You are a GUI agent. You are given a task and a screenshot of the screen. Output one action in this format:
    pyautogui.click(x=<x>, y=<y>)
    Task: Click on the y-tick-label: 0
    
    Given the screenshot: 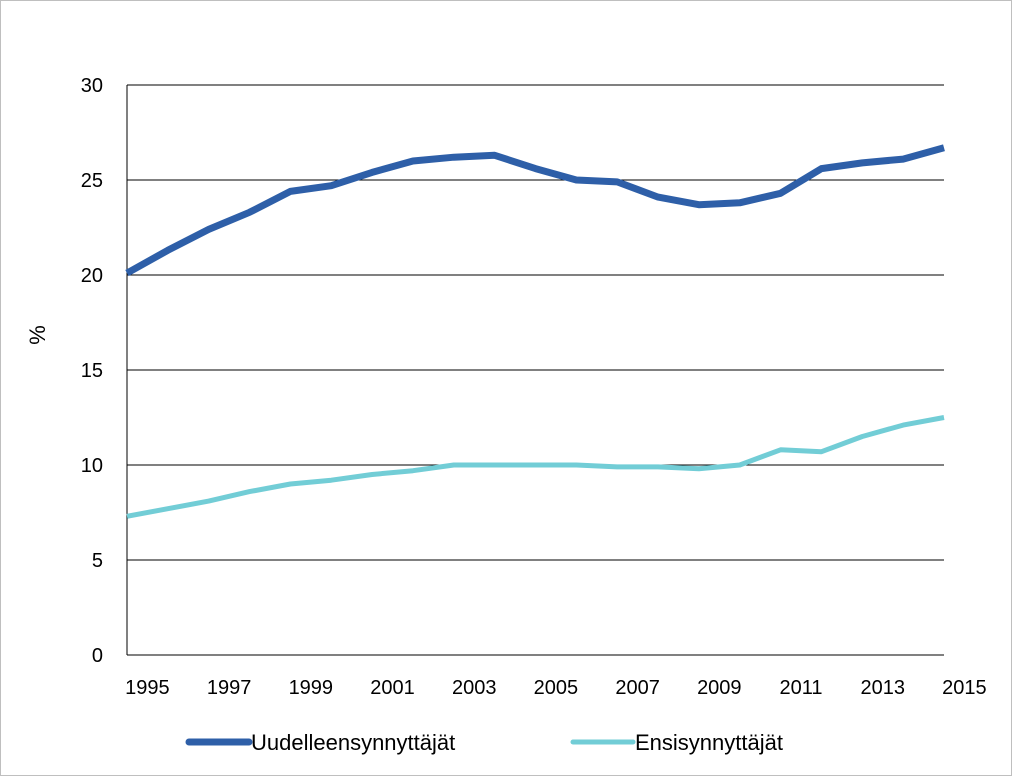 What is the action you would take?
    pyautogui.click(x=97, y=656)
    